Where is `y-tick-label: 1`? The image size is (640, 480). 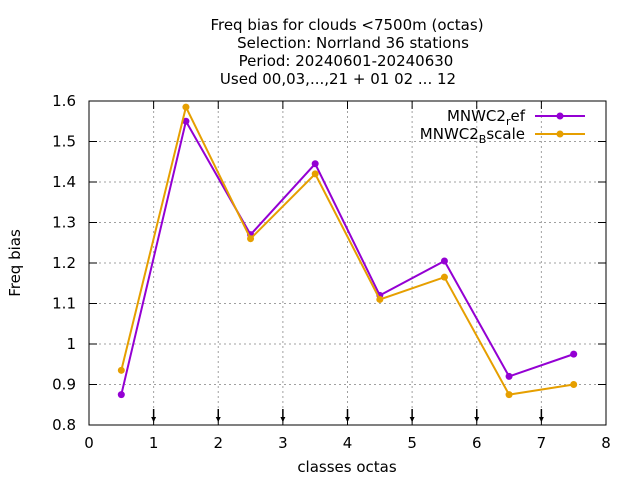 y-tick-label: 1 is located at coordinates (71, 344).